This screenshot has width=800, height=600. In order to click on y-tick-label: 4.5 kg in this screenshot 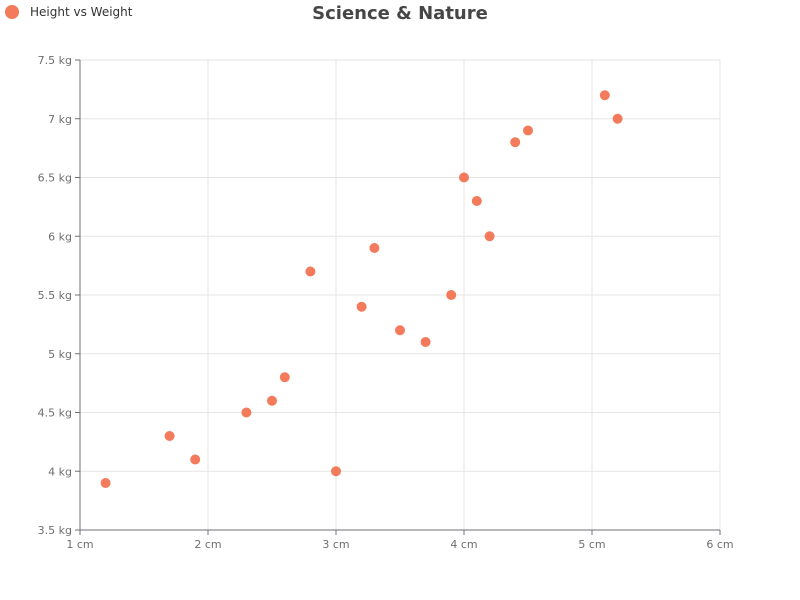, I will do `click(55, 413)`.